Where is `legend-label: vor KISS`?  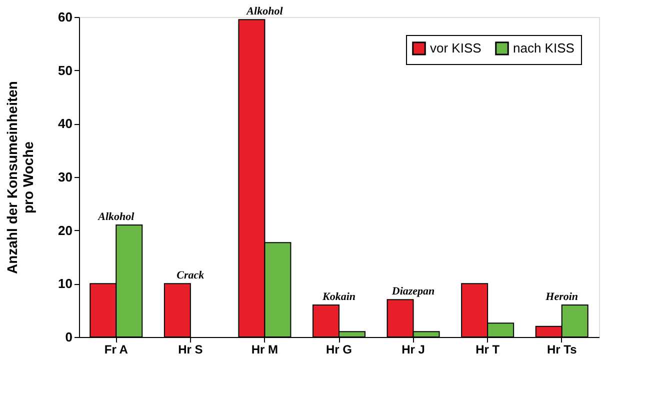 legend-label: vor KISS is located at coordinates (456, 48).